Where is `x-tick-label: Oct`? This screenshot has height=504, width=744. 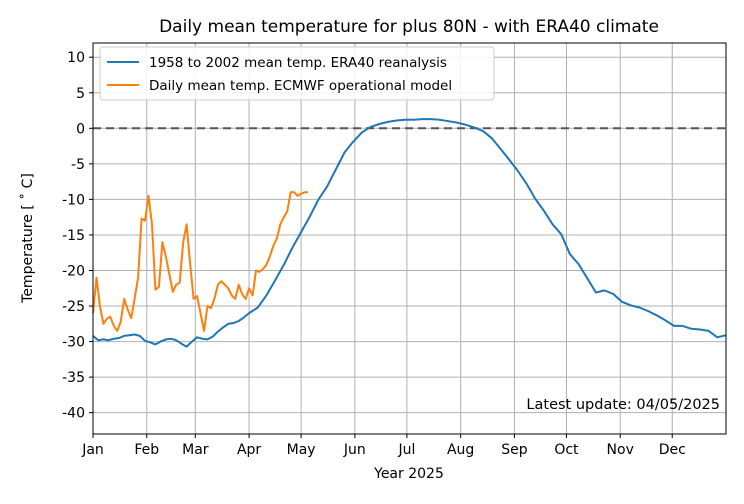 x-tick-label: Oct is located at coordinates (566, 450).